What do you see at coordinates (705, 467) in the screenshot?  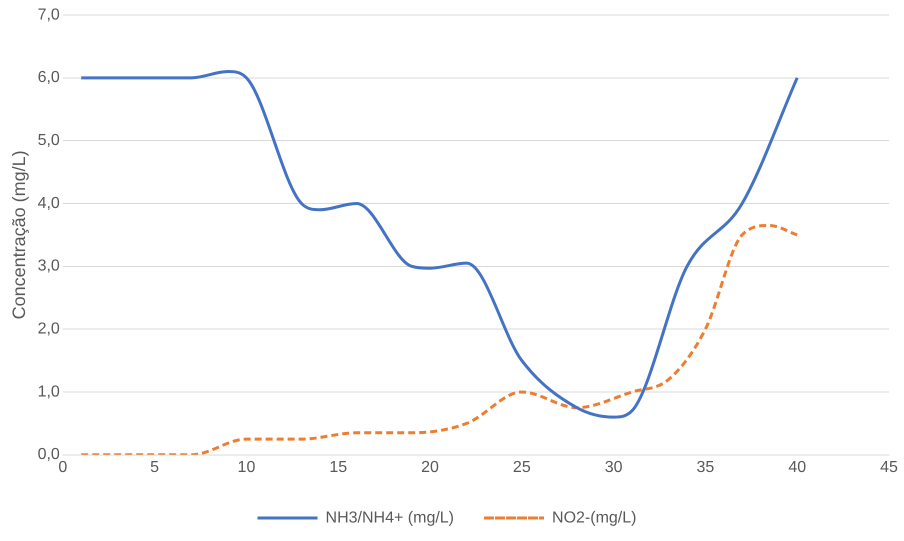 I see `x-tick-label: 35` at bounding box center [705, 467].